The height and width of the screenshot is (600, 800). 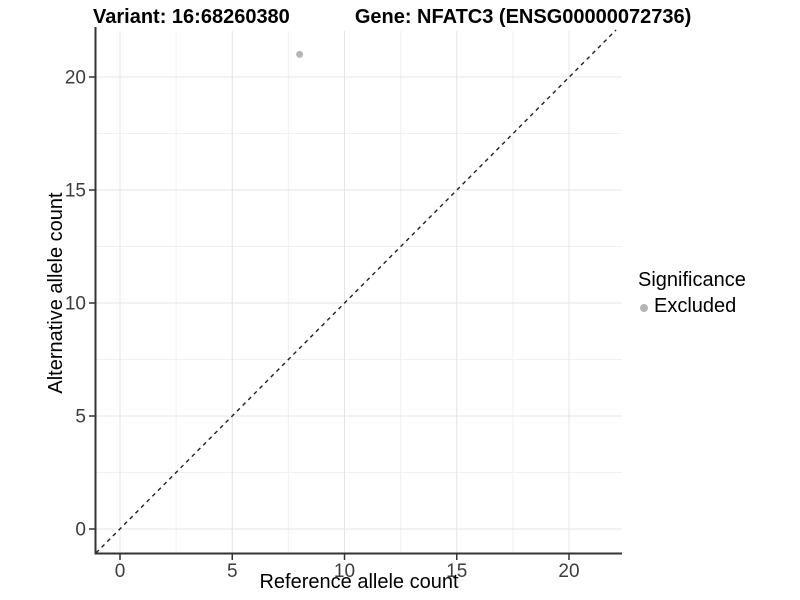 What do you see at coordinates (56, 293) in the screenshot?
I see `y-axis-title: Alternative allele count` at bounding box center [56, 293].